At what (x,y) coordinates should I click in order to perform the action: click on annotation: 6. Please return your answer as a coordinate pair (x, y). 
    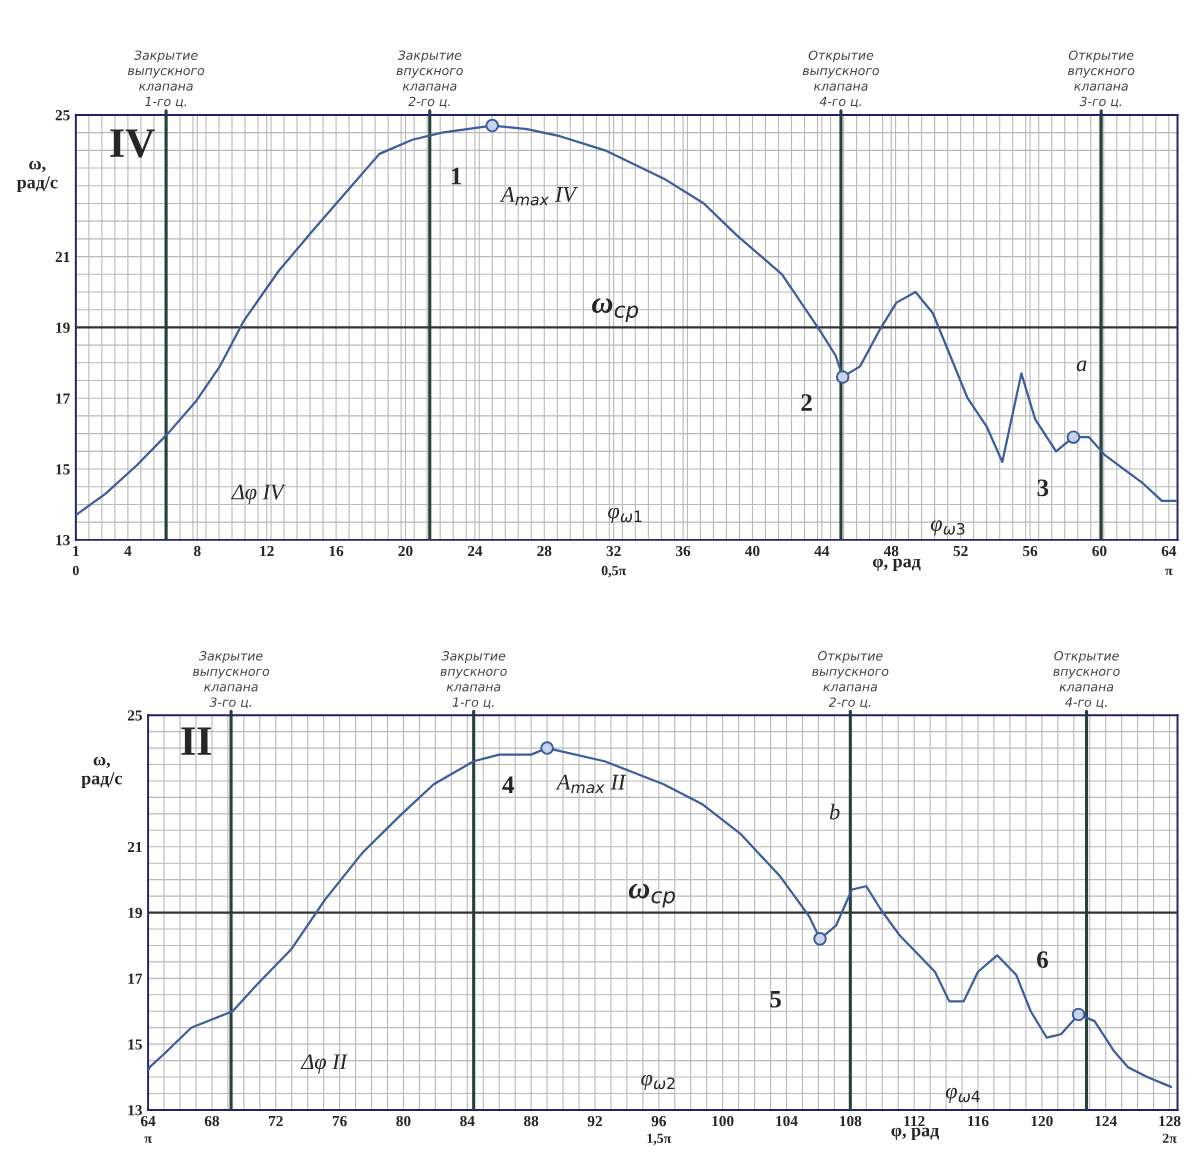
    Looking at the image, I should click on (1042, 959).